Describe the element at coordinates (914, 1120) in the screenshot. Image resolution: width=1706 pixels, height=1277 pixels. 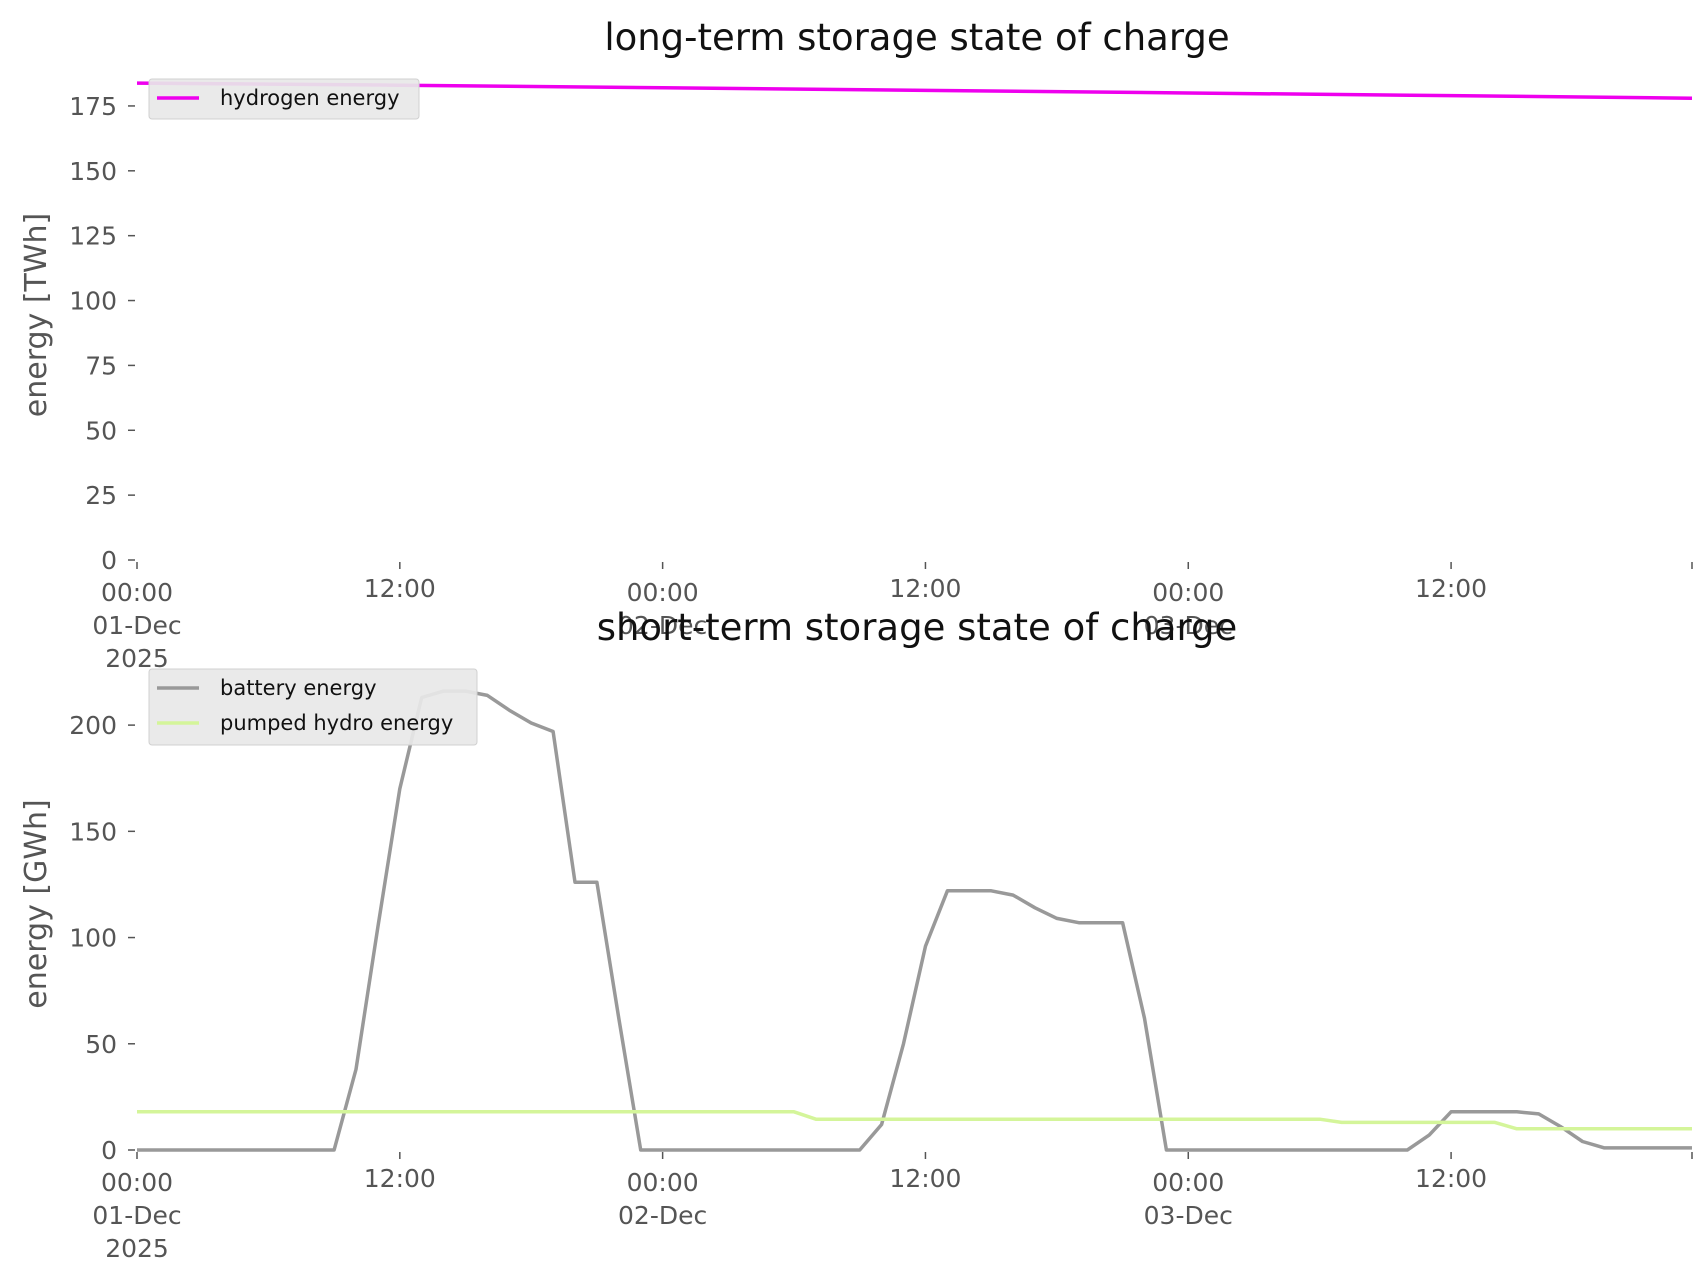
I see `series-line-pumped-hydro-energy` at that location.